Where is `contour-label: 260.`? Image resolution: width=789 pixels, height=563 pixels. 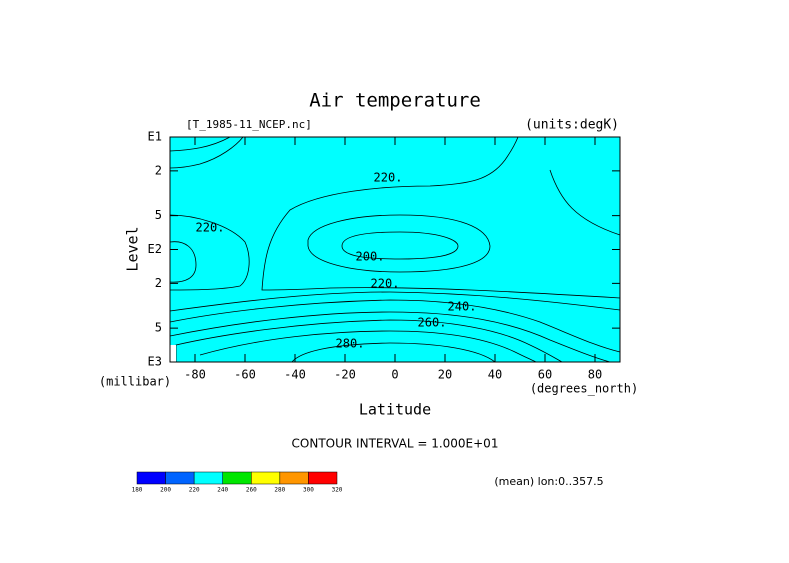
contour-label: 260. is located at coordinates (432, 323).